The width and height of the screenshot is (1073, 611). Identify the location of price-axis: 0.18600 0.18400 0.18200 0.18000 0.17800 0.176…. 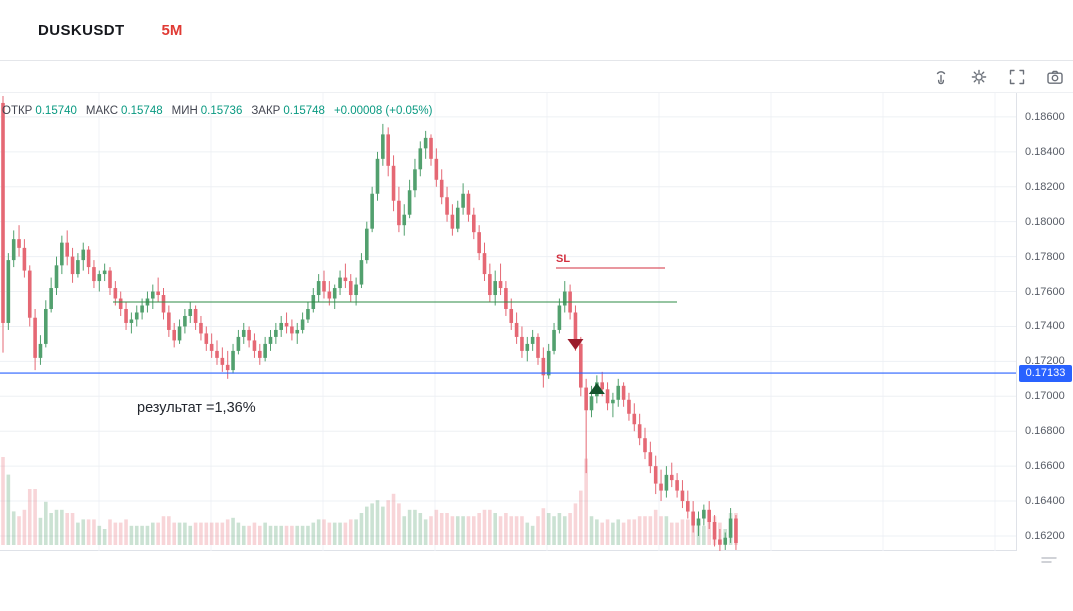
(1044, 322).